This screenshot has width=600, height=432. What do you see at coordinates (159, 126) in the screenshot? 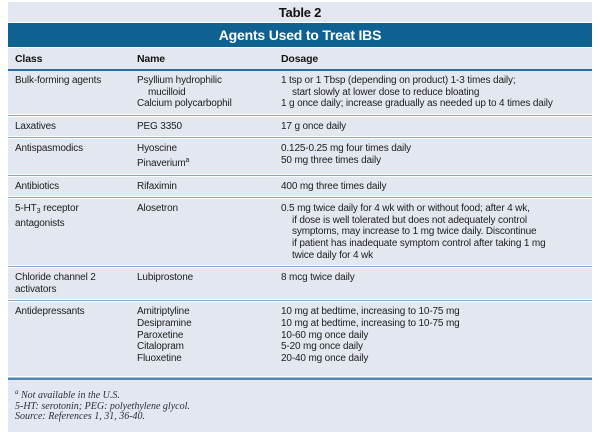
I see `text-line: PEG 3350` at bounding box center [159, 126].